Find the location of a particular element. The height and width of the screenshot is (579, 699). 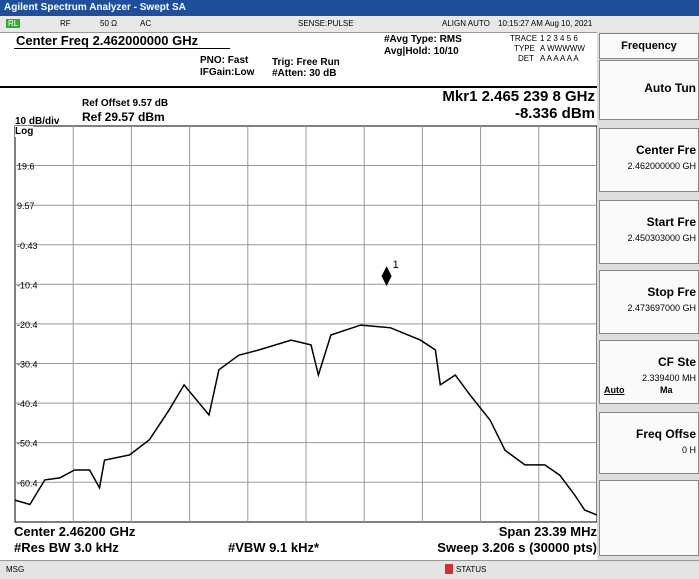

softkey-value: 2.450303000 GH is located at coordinates (661, 238).